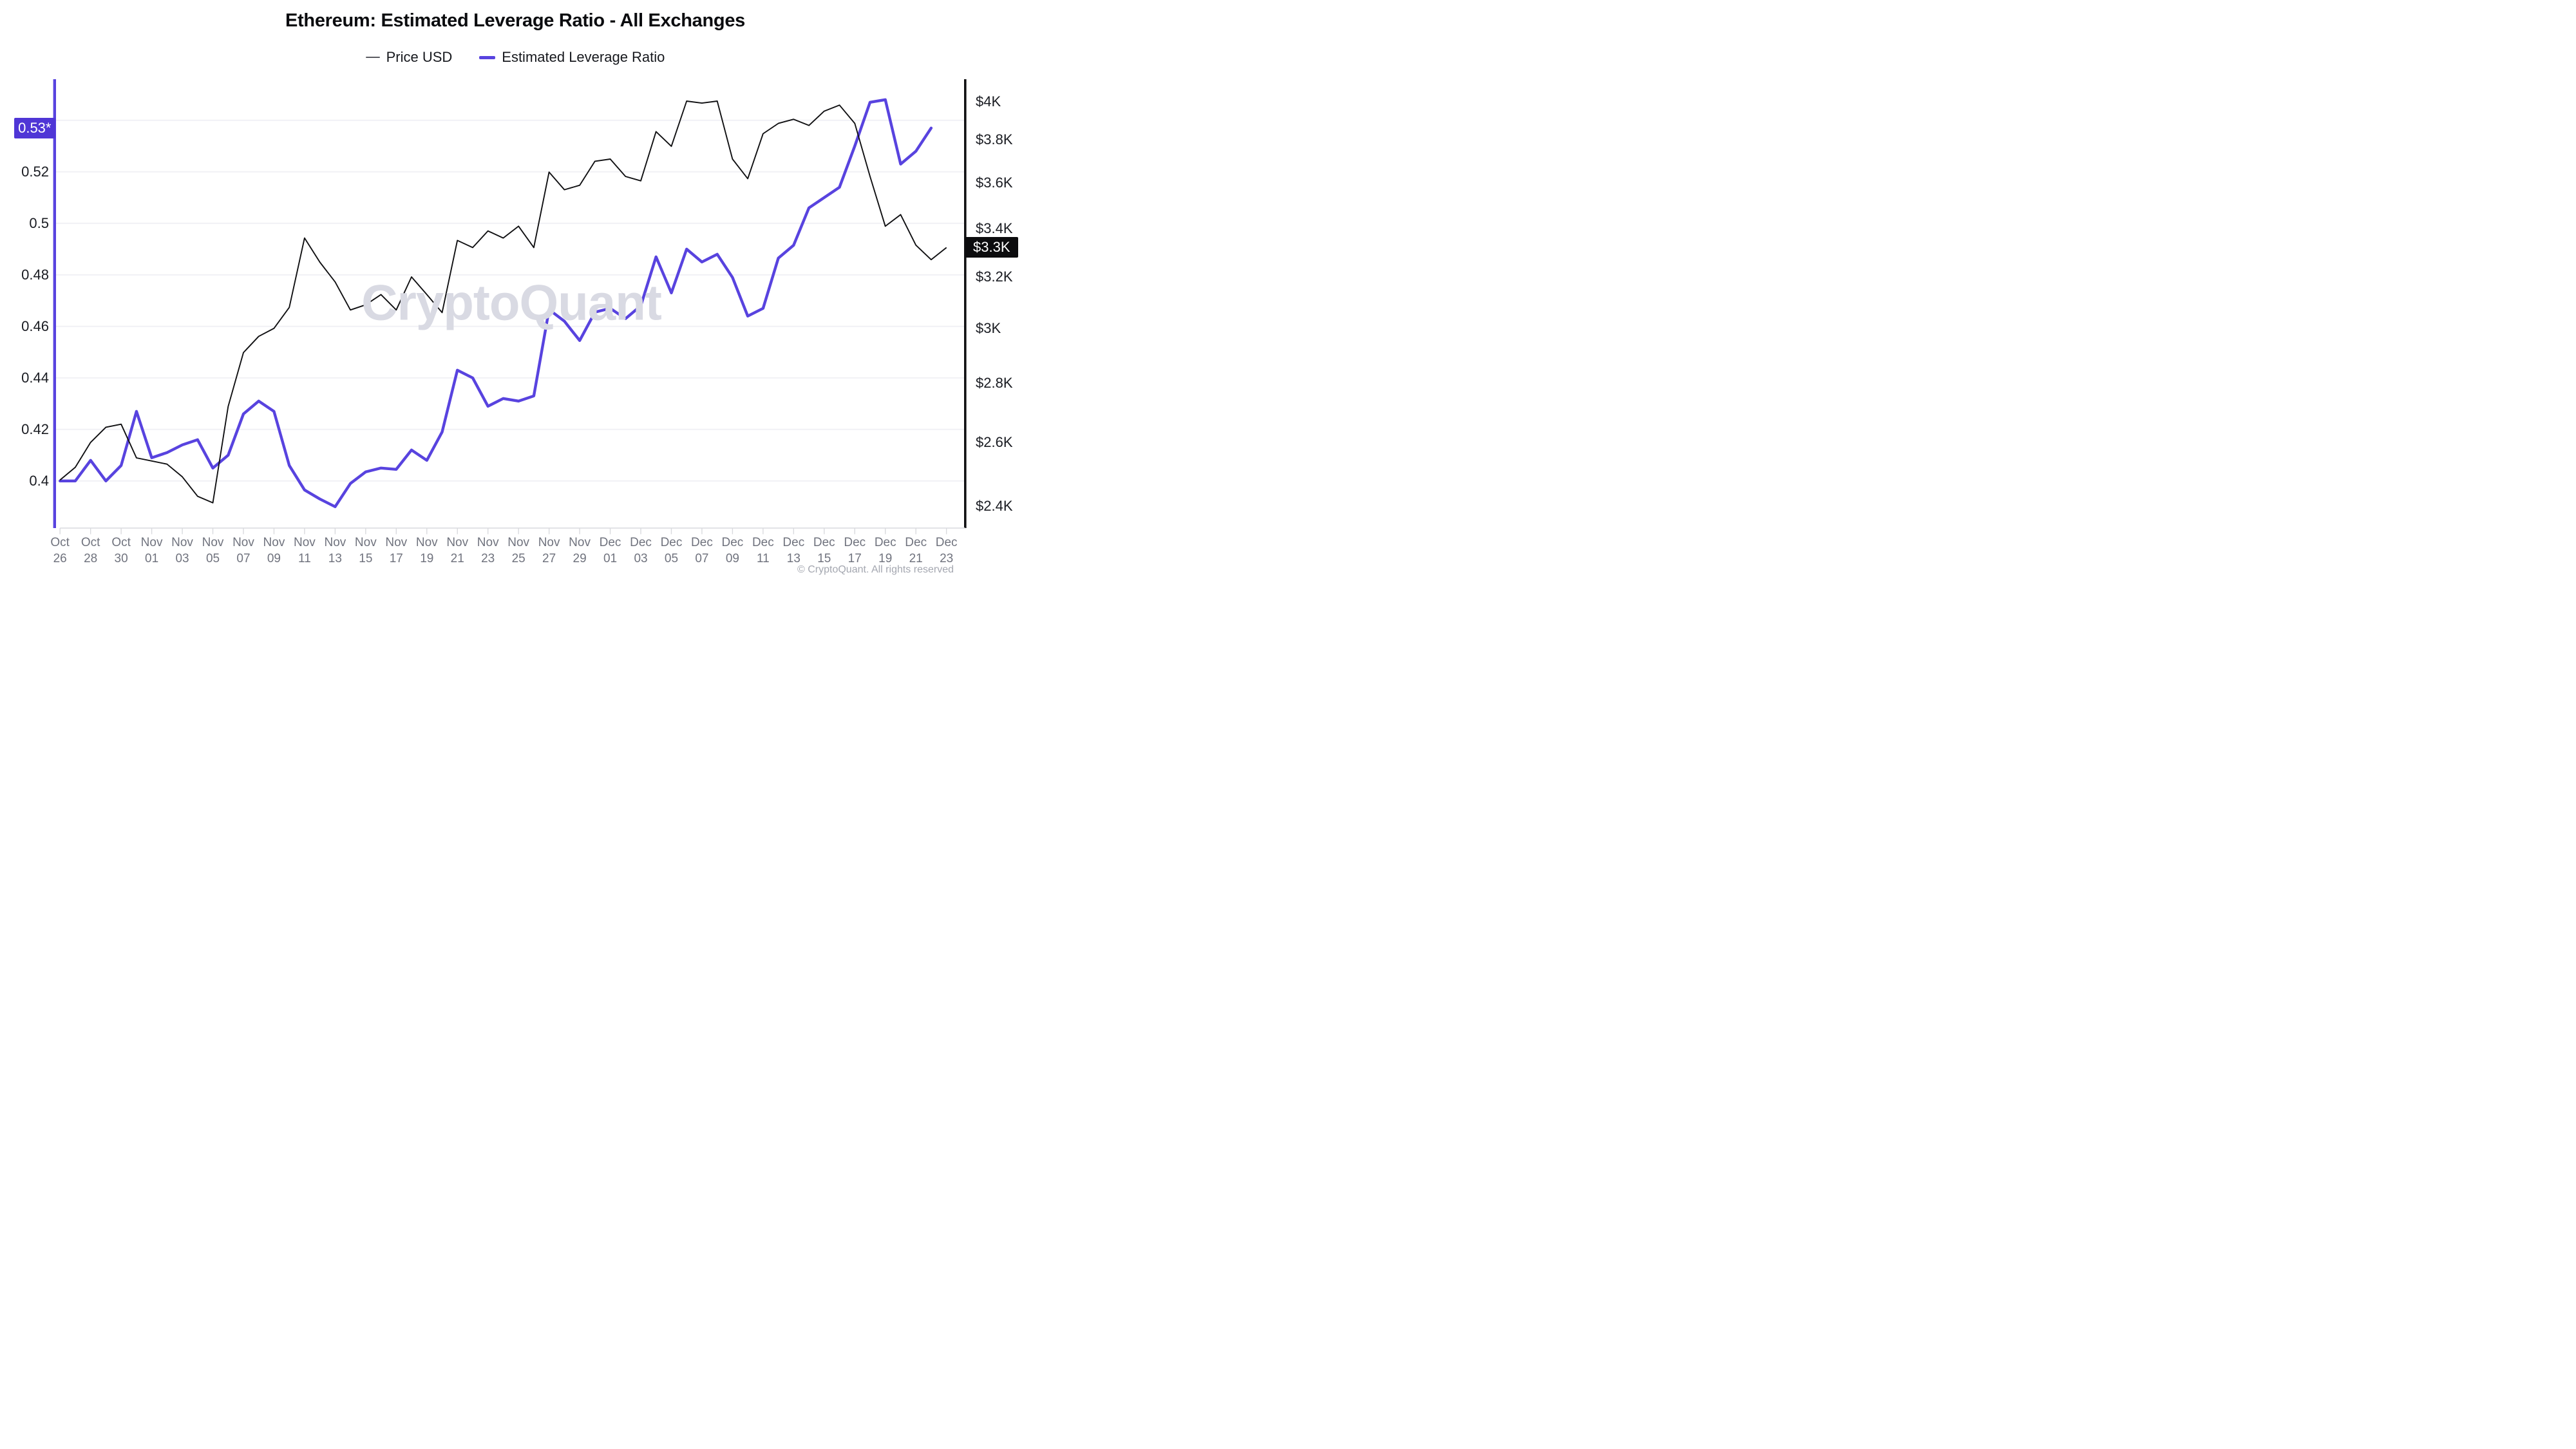 The image size is (2576, 1449). What do you see at coordinates (372, 58) in the screenshot?
I see `price-series-swatch` at bounding box center [372, 58].